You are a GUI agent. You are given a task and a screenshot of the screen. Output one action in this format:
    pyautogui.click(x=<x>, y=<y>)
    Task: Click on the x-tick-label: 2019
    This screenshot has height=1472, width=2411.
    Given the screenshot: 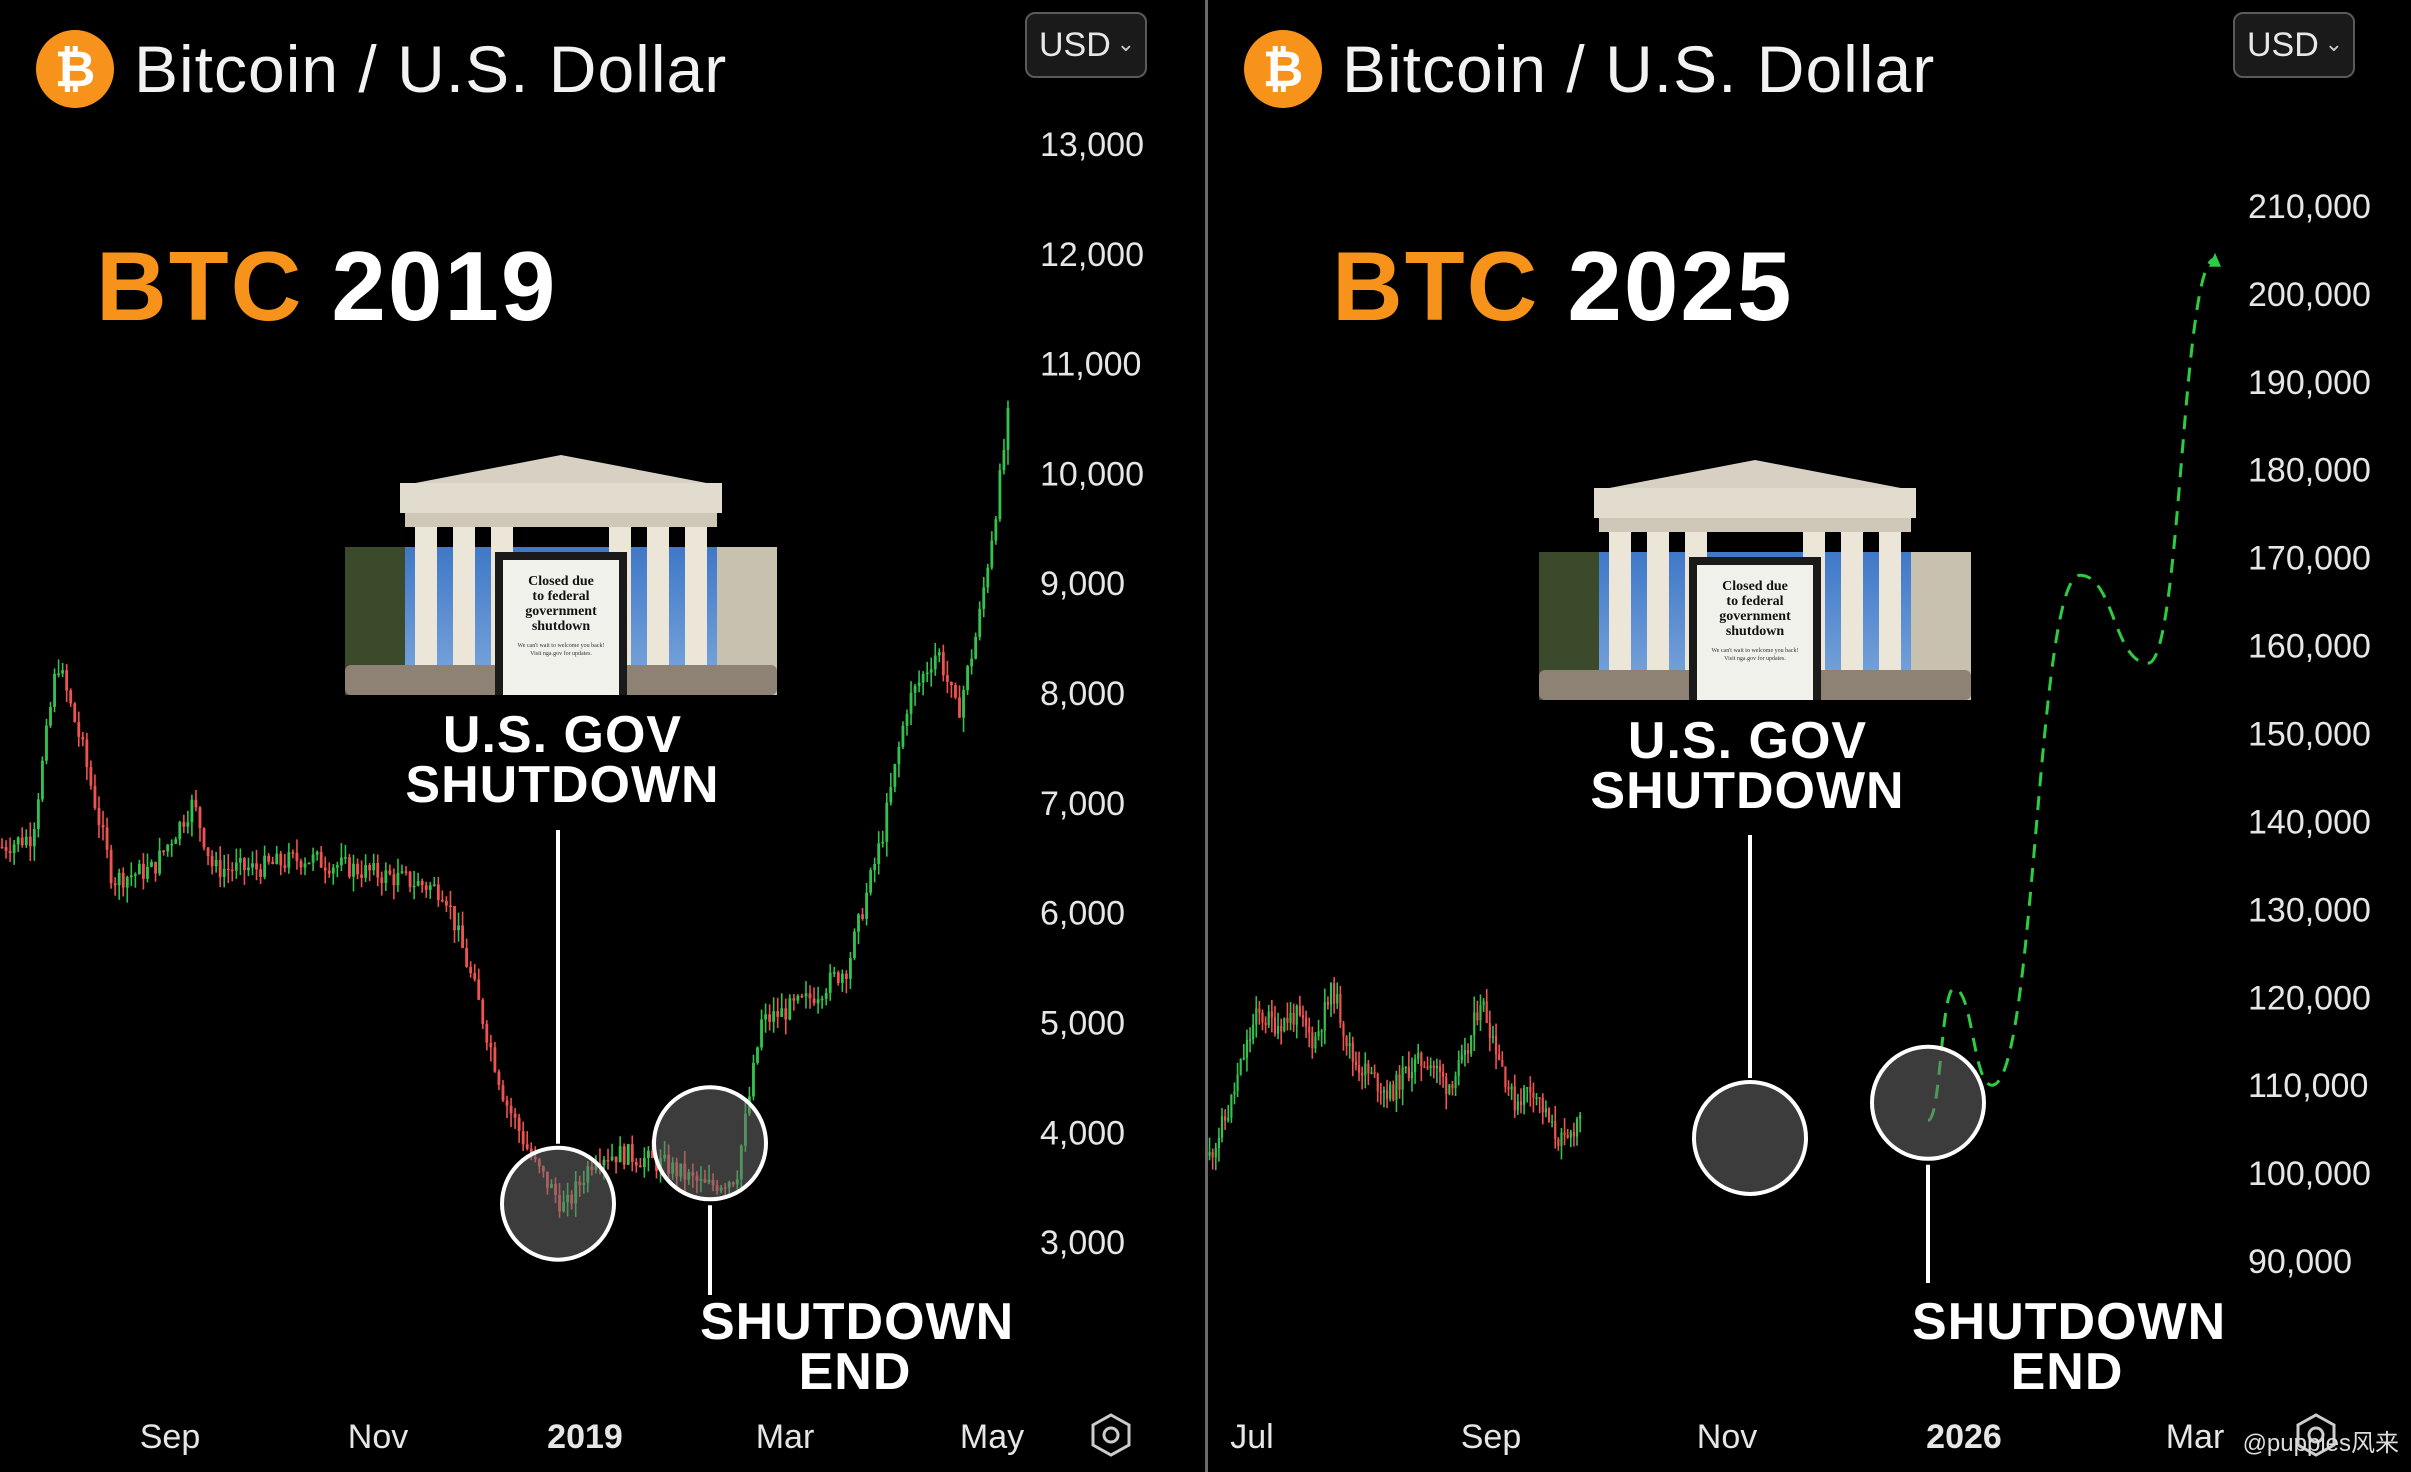 What is the action you would take?
    pyautogui.click(x=585, y=1437)
    